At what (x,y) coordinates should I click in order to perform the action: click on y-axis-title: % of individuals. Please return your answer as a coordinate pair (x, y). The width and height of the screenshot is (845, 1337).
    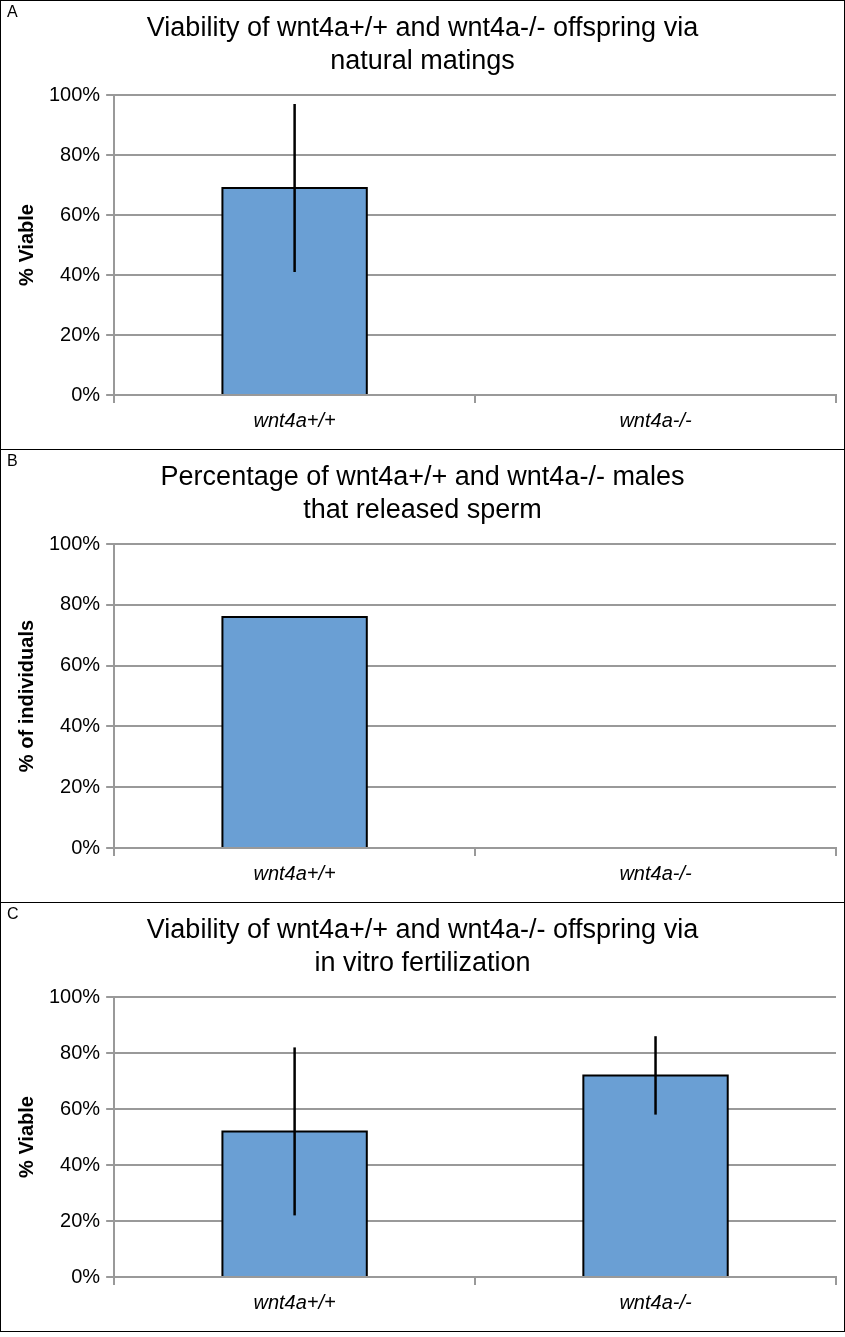
    Looking at the image, I should click on (25, 696).